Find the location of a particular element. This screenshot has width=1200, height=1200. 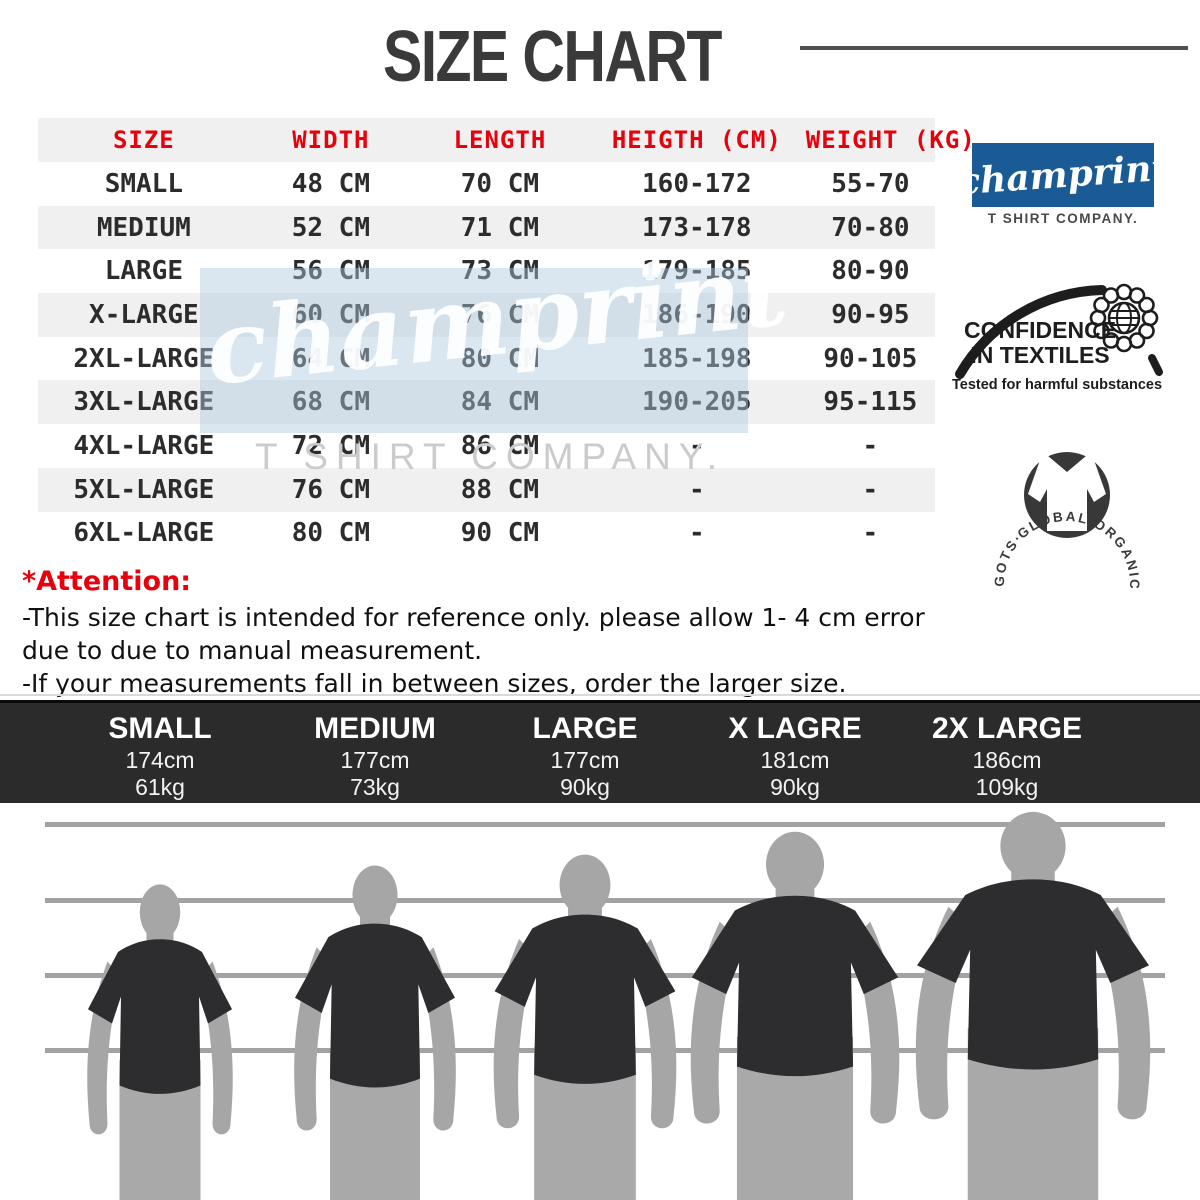

cell-size: SMALL is located at coordinates (143, 183).